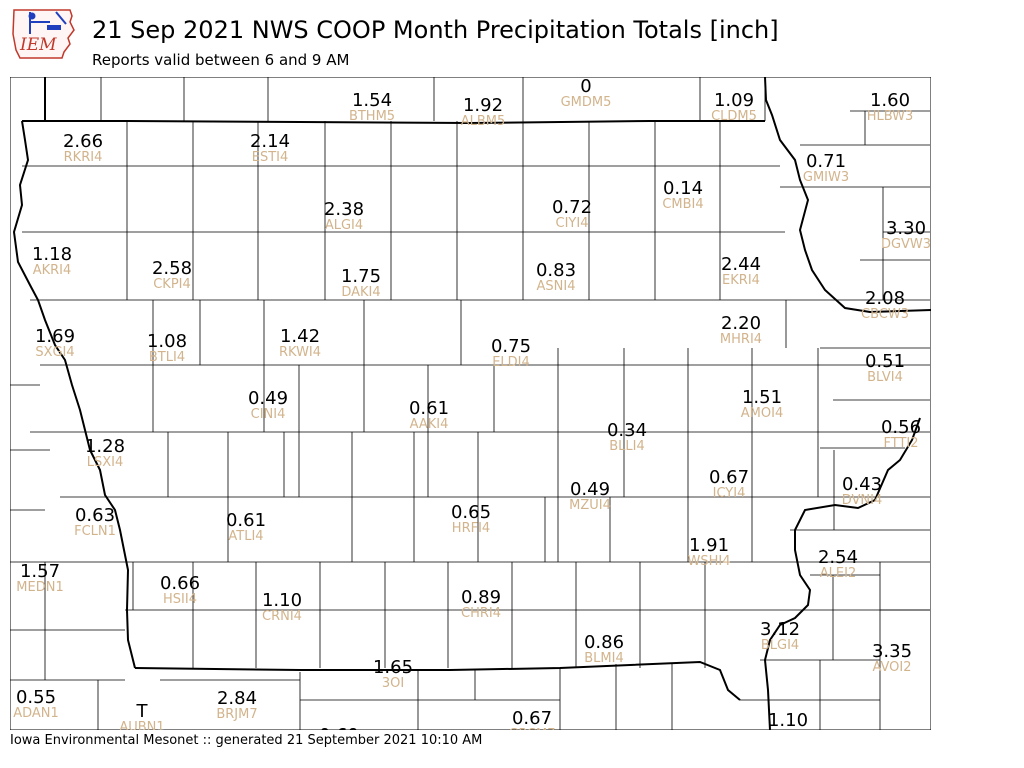 This screenshot has height=768, width=1024. What do you see at coordinates (483, 121) in the screenshot?
I see `station-id: ALBM5` at bounding box center [483, 121].